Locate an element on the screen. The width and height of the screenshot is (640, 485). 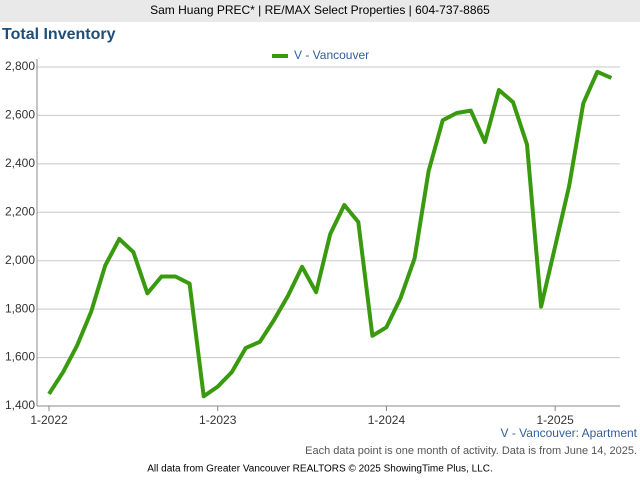
y-tick-label: 2,000 is located at coordinates (20, 260).